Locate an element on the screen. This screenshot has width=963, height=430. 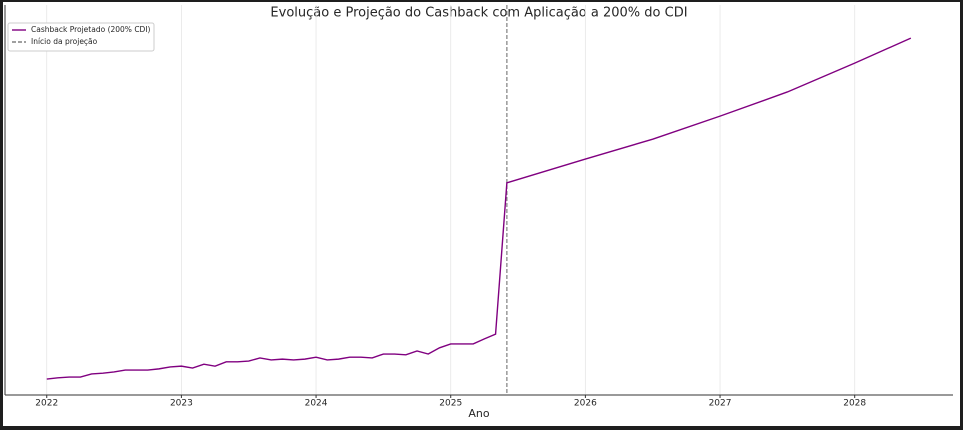
x-axis-label: Ano is located at coordinates (478, 413).